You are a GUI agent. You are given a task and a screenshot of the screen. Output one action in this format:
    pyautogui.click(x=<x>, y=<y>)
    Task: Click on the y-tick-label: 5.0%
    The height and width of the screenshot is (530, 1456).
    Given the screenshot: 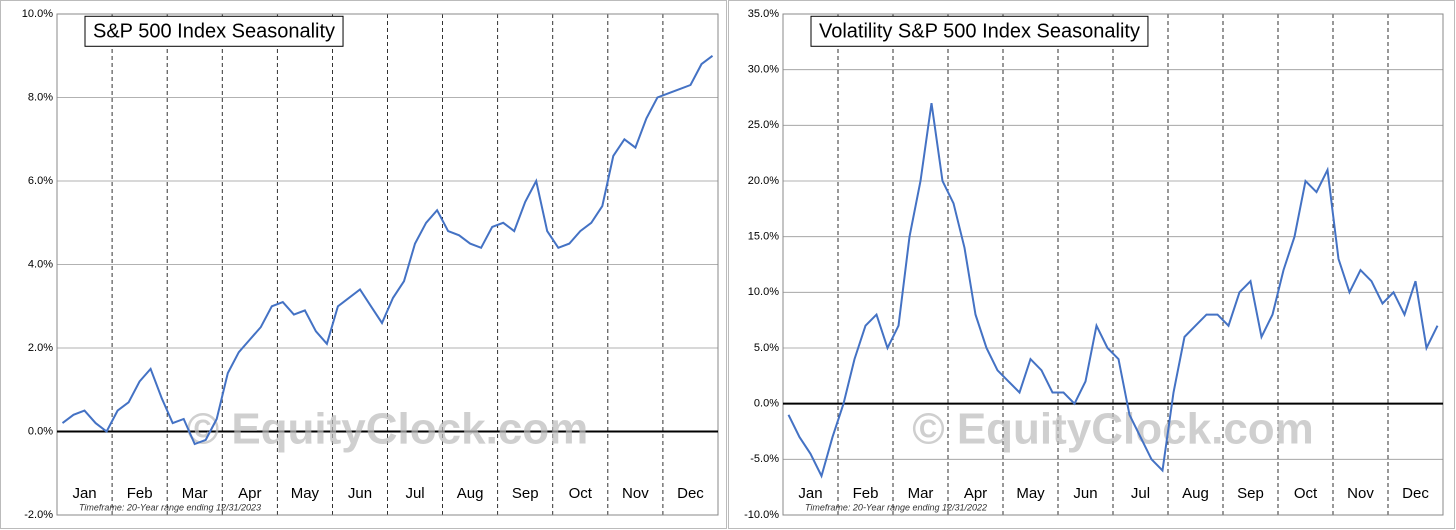 What is the action you would take?
    pyautogui.click(x=766, y=348)
    